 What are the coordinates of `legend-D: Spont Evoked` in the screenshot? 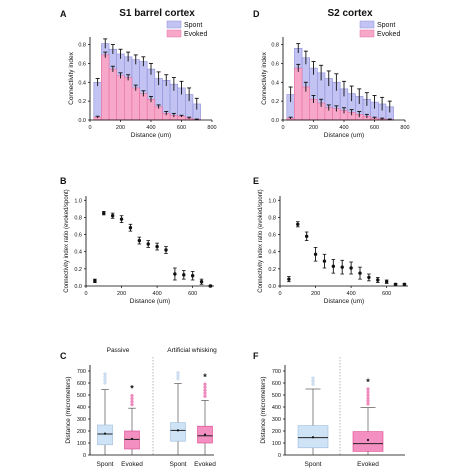 It's located at (379, 29).